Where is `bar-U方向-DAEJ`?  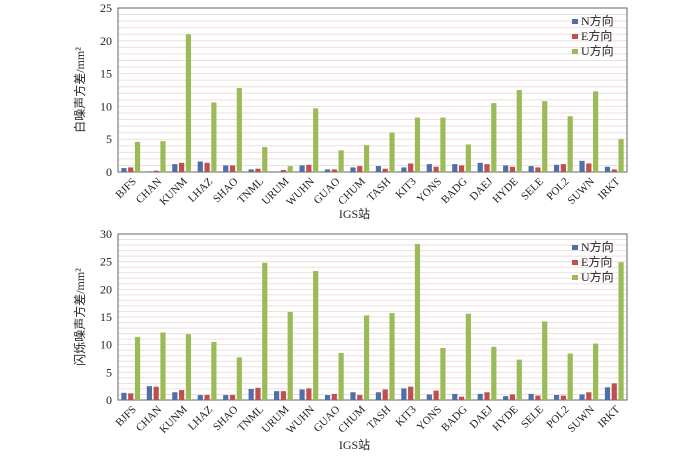 bar-U方向-DAEJ is located at coordinates (494, 373).